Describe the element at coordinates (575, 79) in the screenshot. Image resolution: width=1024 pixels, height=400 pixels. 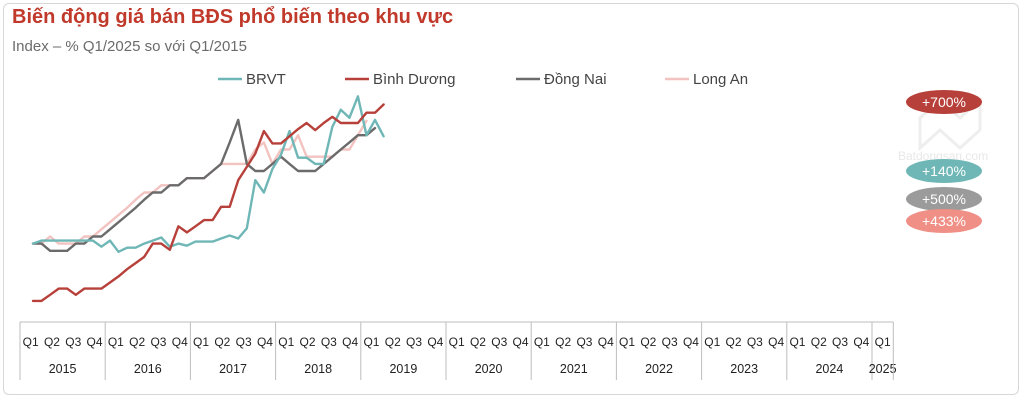
I see `legend-label: Đồng Nai` at that location.